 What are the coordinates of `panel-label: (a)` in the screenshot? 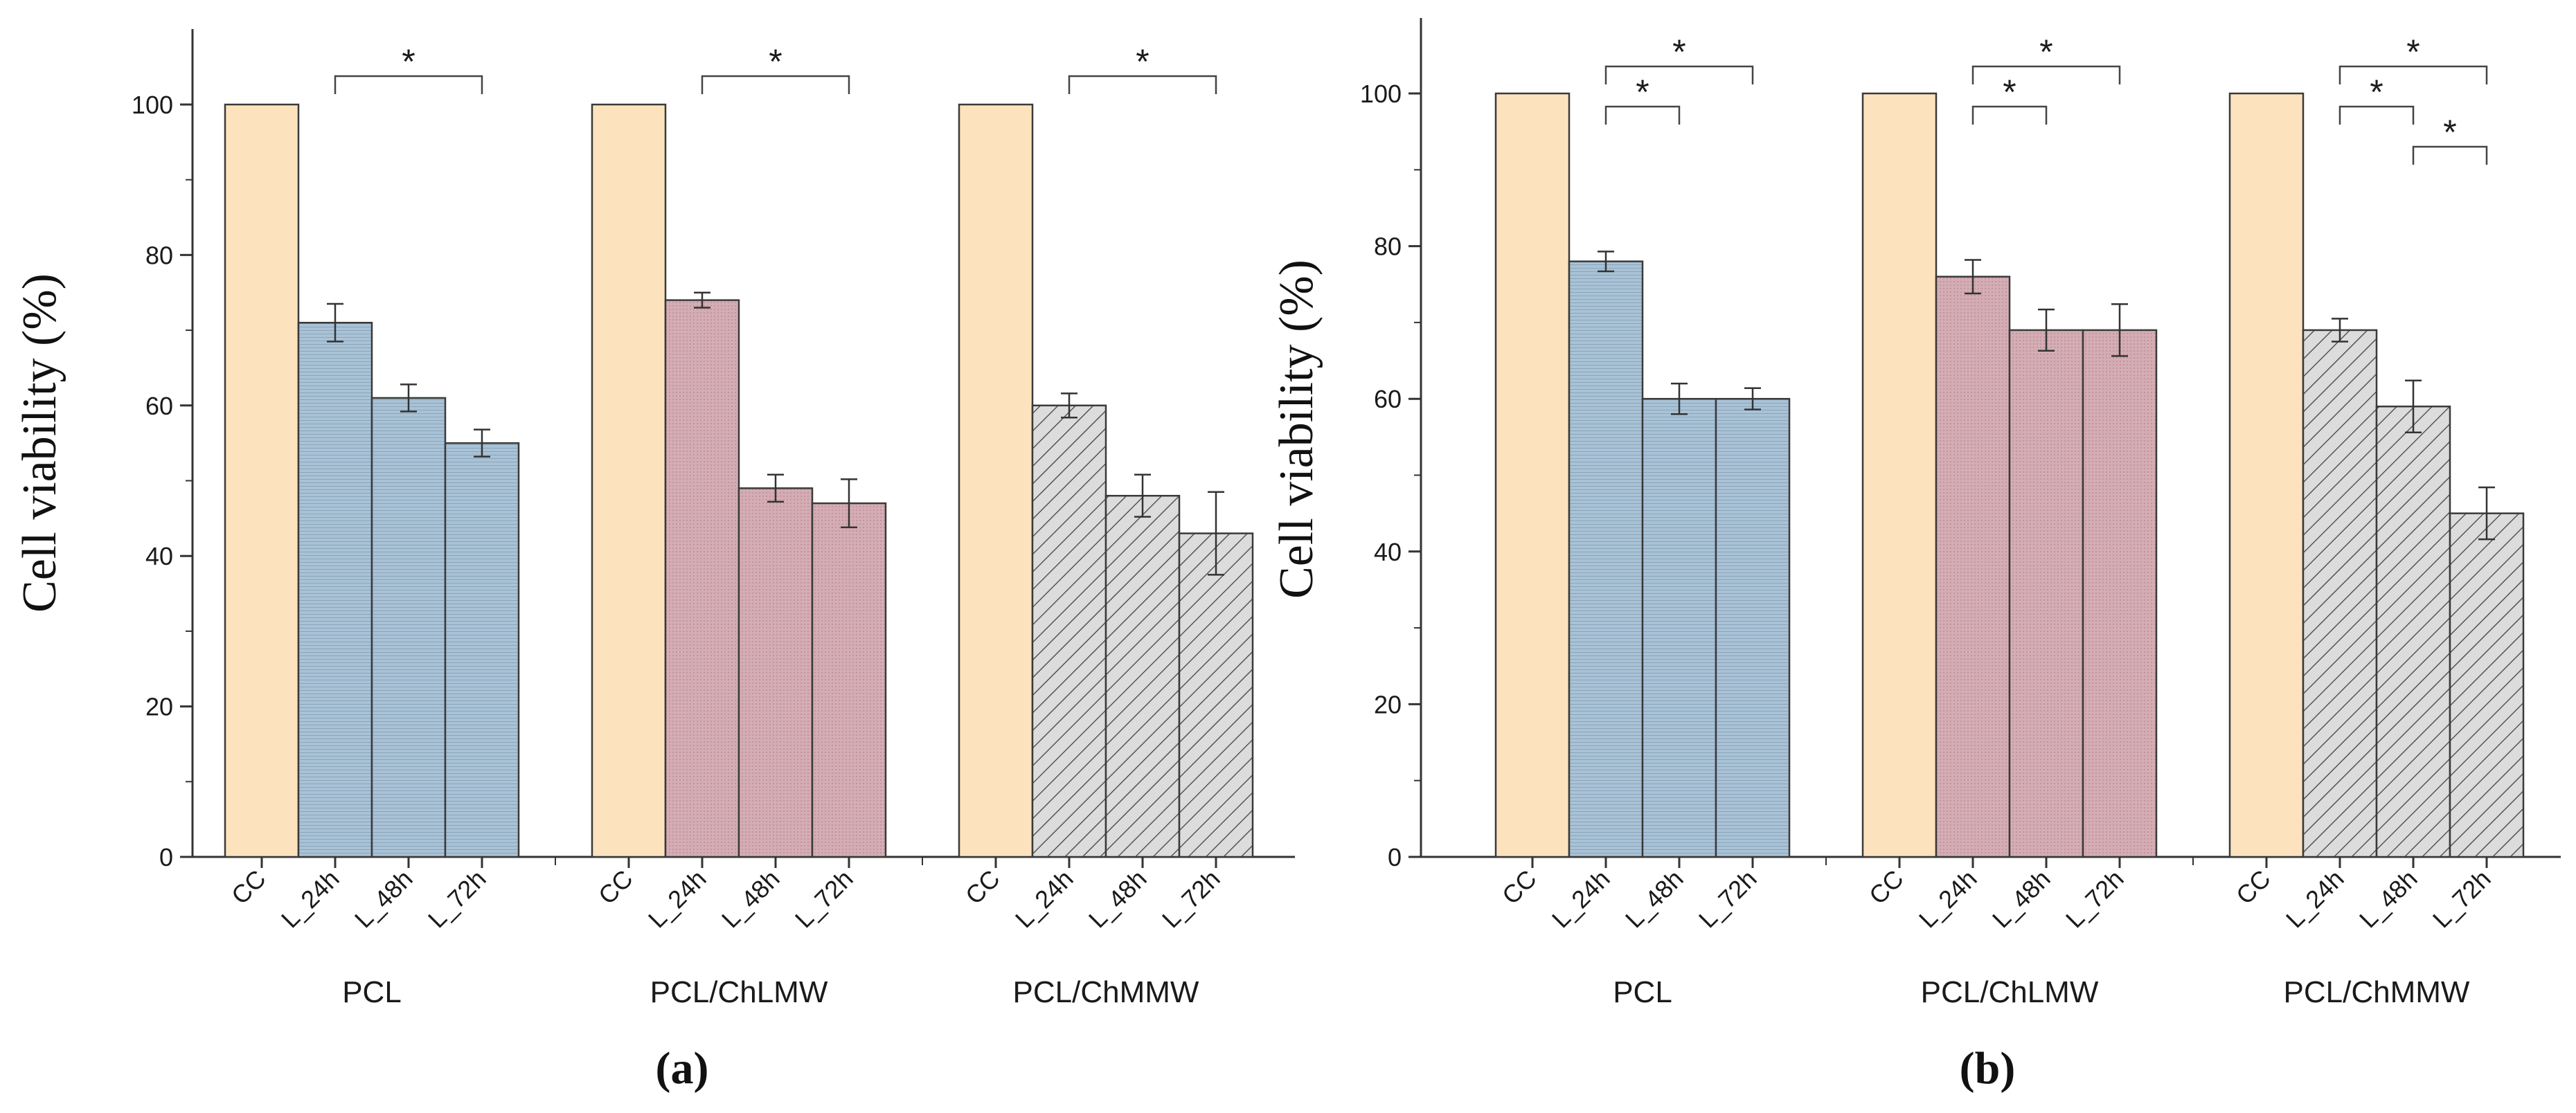 It's located at (682, 1068).